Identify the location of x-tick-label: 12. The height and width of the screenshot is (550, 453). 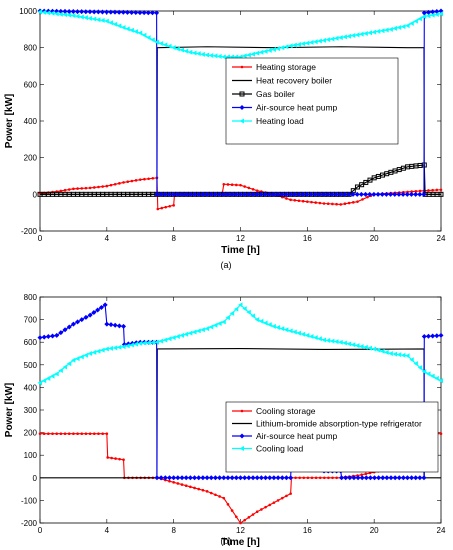
(240, 530).